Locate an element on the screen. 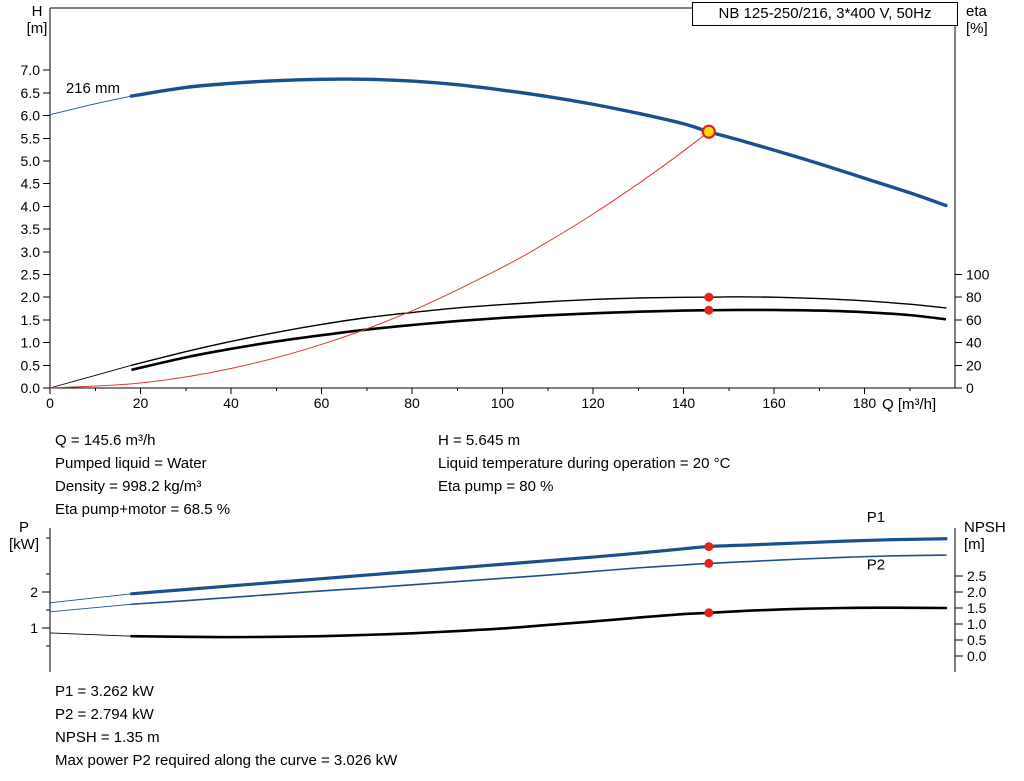 The height and width of the screenshot is (781, 1024). info-h-value: H = 5.645 m is located at coordinates (479, 440).